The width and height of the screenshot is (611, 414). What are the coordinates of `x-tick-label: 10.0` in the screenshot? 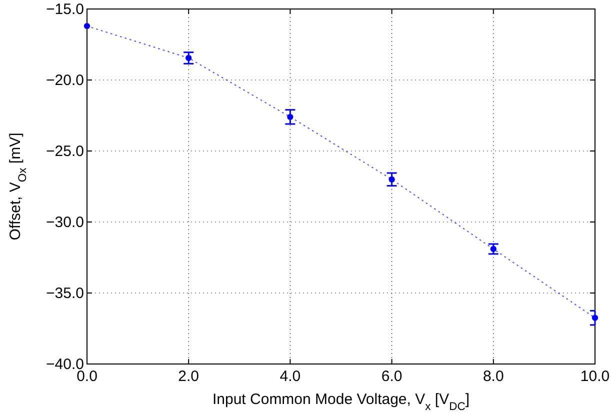 It's located at (595, 376).